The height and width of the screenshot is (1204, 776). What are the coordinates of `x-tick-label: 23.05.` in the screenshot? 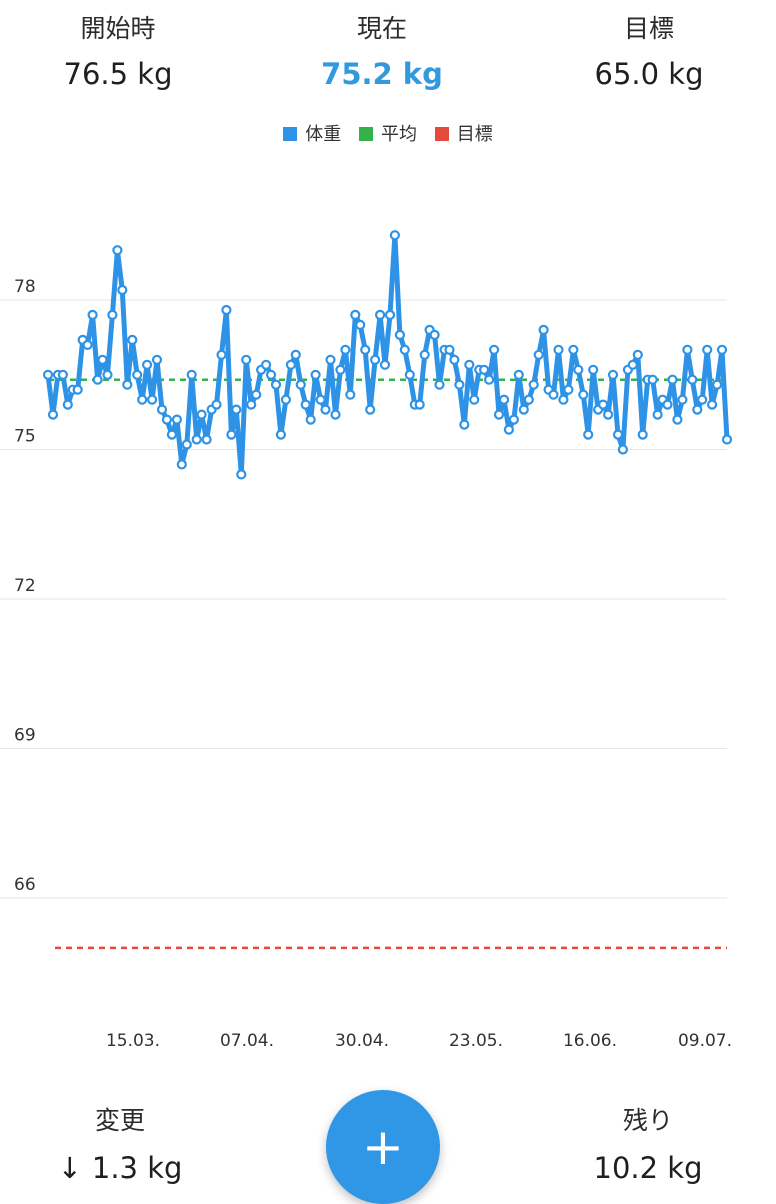 It's located at (476, 1041).